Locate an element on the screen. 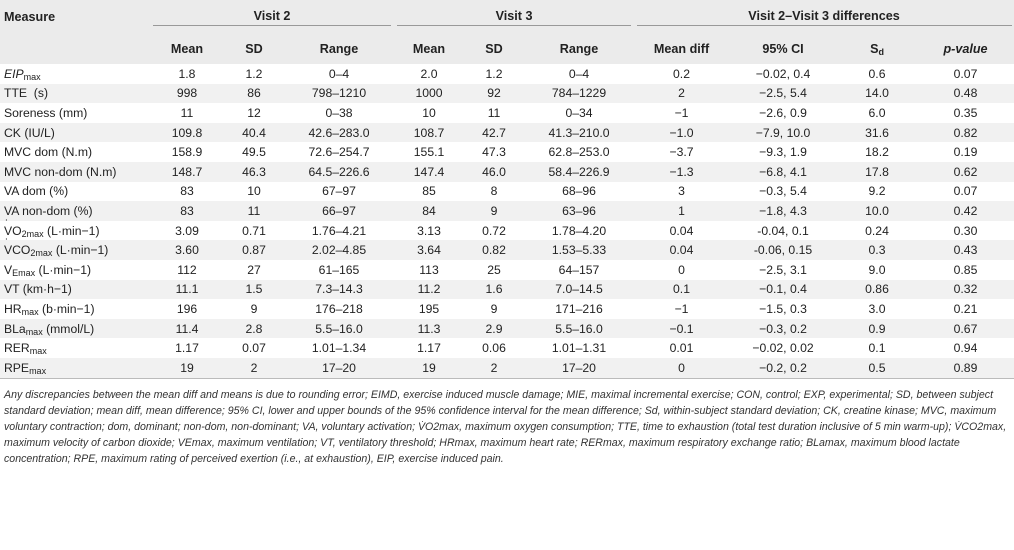  visit3-mean-cell: 195 is located at coordinates (429, 308).